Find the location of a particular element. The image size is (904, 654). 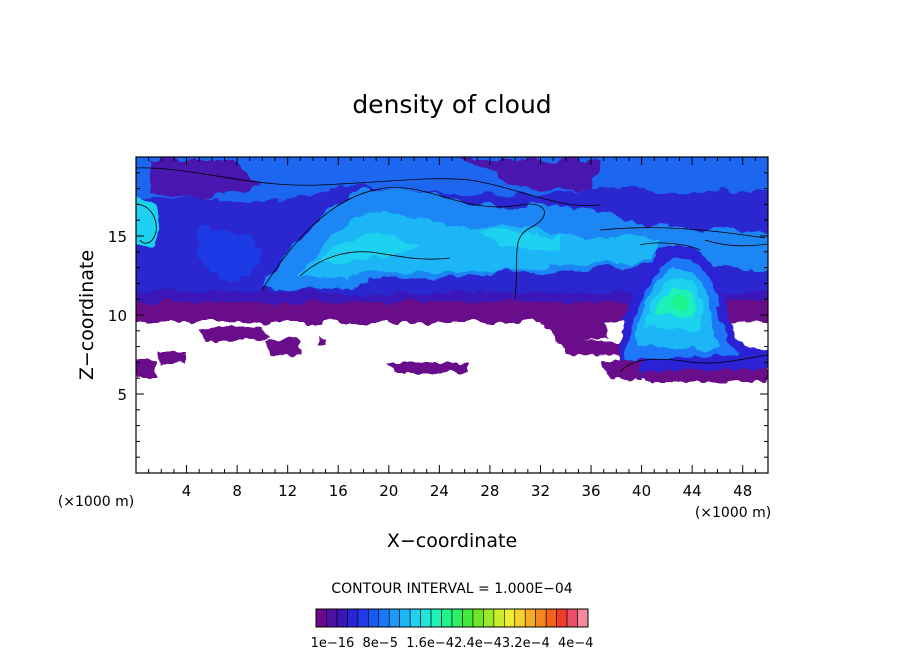

chart-title: density of cloud is located at coordinates (451, 104).